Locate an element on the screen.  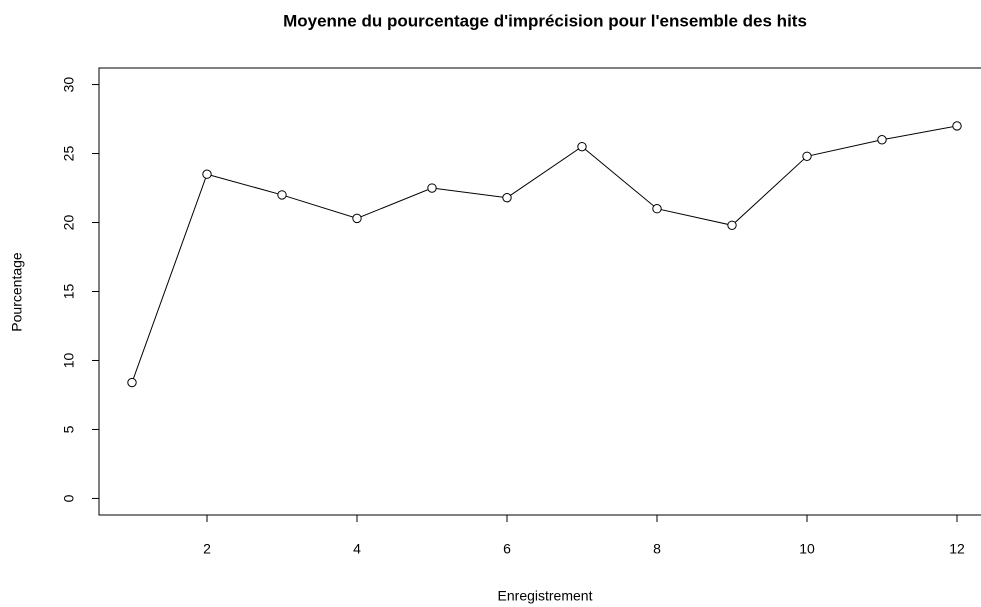
y-tick-label: 30 is located at coordinates (69, 85).